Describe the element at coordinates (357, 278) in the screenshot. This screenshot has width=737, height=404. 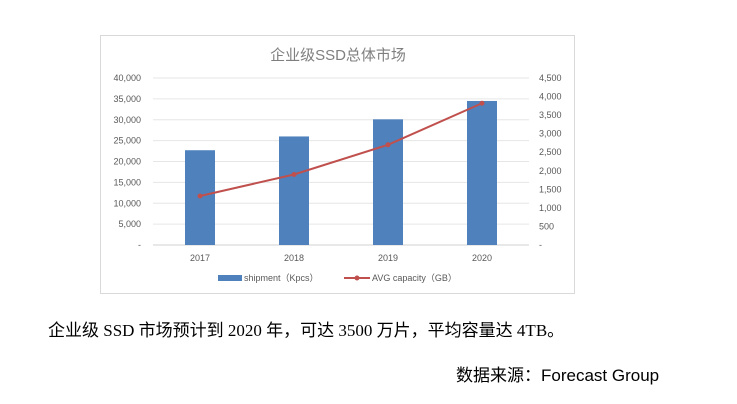
I see `legend-marker-capacity` at that location.